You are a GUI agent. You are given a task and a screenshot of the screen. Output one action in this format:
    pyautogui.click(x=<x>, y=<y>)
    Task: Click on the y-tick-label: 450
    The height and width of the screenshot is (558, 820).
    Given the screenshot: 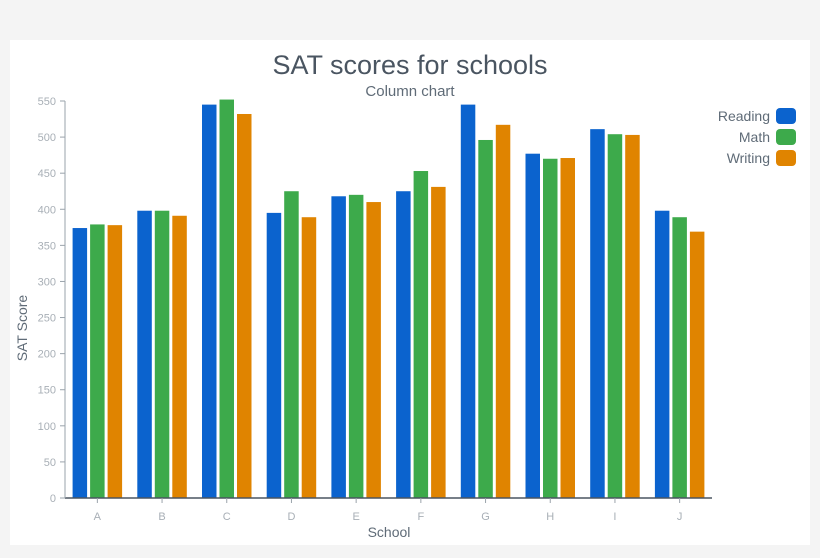 What is the action you would take?
    pyautogui.click(x=47, y=174)
    